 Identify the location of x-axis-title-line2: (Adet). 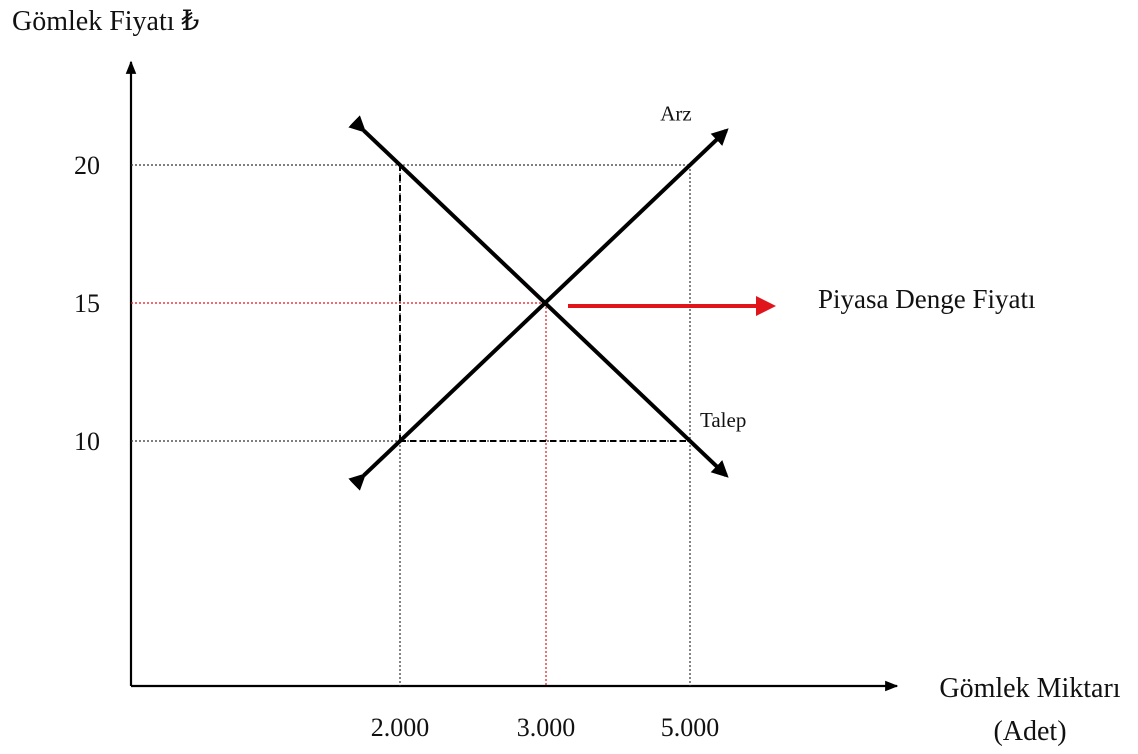
(1029, 731).